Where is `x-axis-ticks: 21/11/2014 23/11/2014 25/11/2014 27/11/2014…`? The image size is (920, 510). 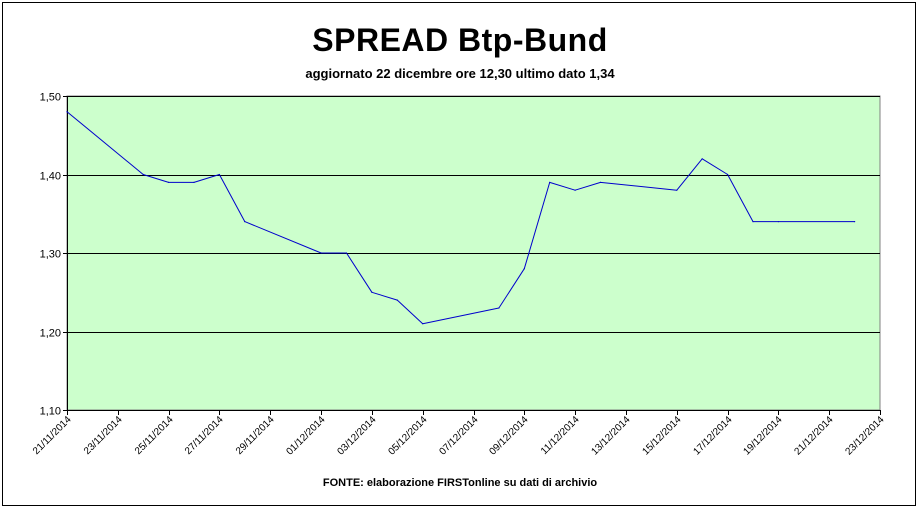 x-axis-ticks: 21/11/2014 23/11/2014 25/11/2014 27/11/2014… is located at coordinates (459, 434).